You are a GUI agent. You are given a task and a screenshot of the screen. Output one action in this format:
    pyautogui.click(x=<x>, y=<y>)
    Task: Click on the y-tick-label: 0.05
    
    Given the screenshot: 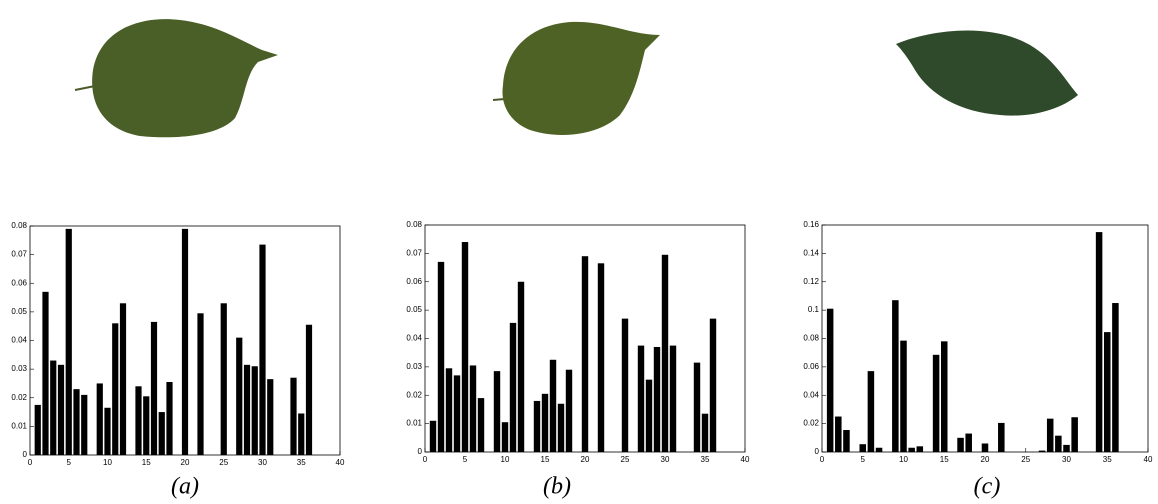 What is the action you would take?
    pyautogui.click(x=19, y=311)
    